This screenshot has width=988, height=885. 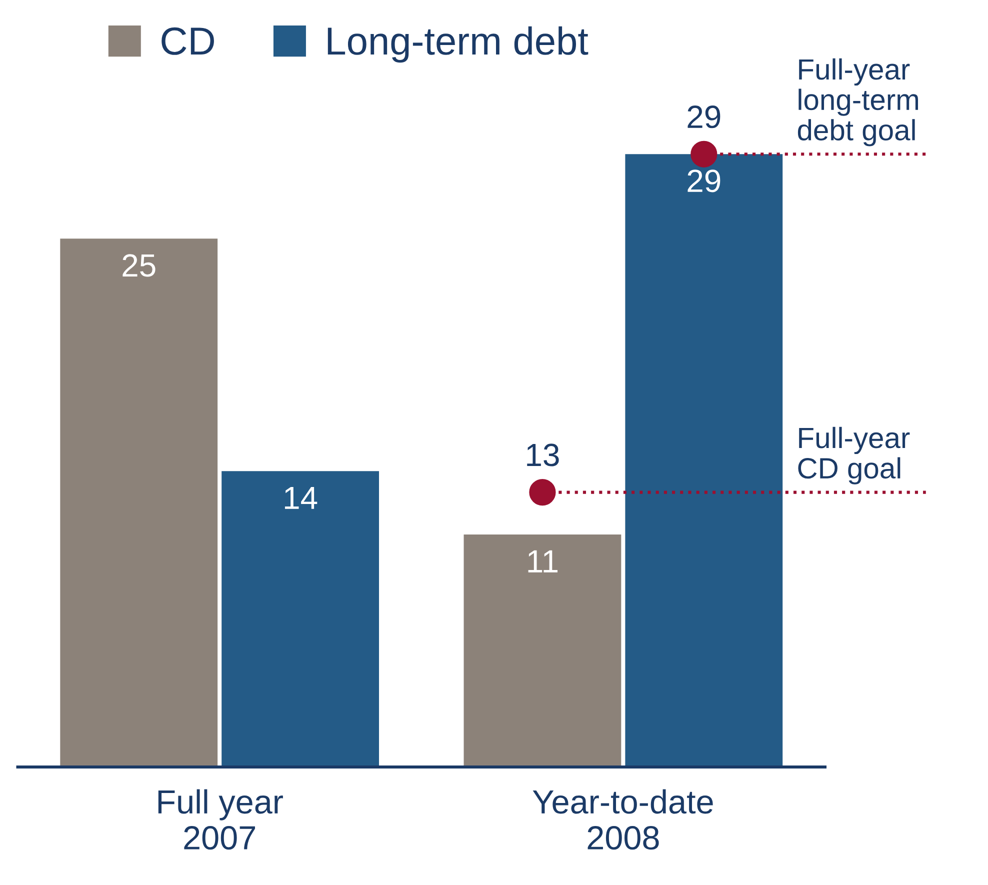 I want to click on data-label: 11, so click(x=543, y=561).